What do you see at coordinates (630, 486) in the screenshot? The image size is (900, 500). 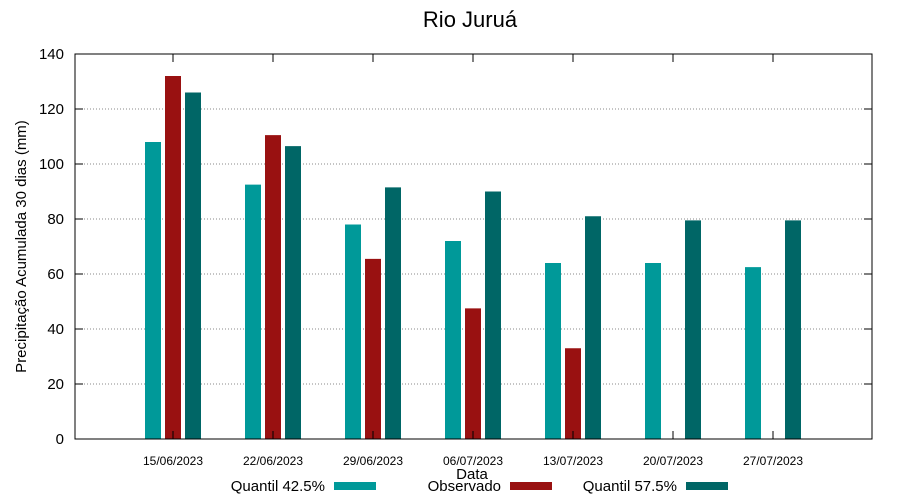 I see `legend-label: Quantil 57.5%` at bounding box center [630, 486].